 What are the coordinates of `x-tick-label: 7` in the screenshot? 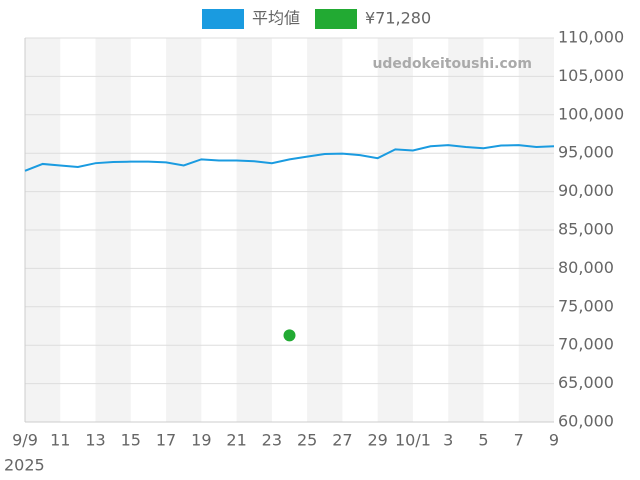 It's located at (519, 440).